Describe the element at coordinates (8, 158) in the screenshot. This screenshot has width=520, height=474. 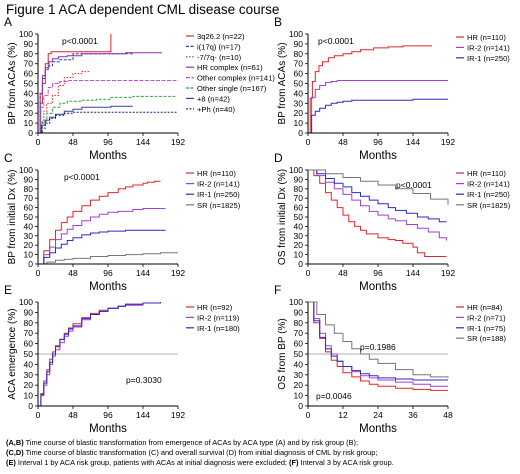
I see `panel-letter: C` at that location.